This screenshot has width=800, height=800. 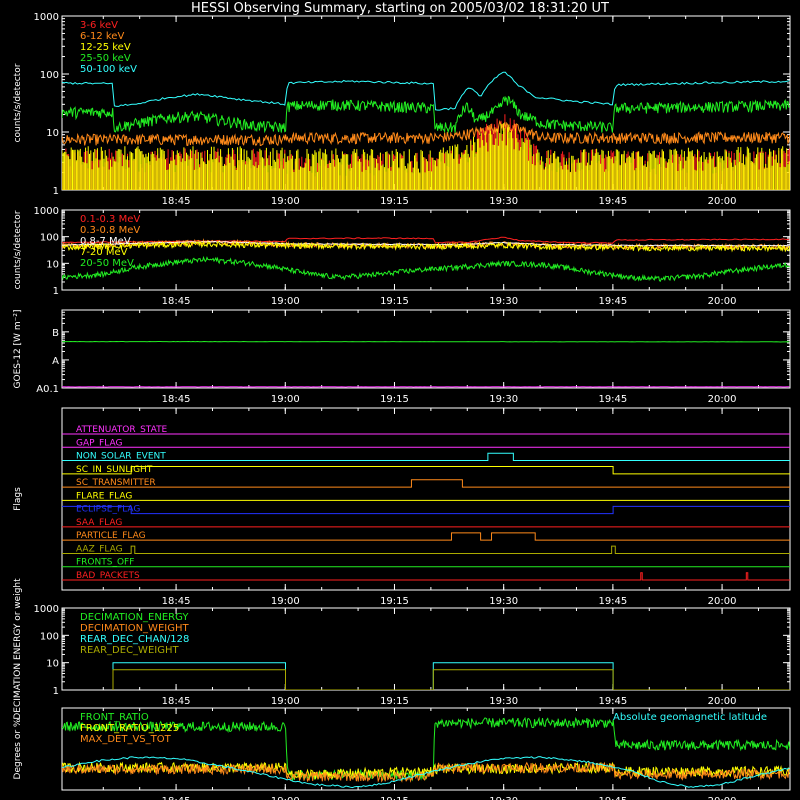 What do you see at coordinates (107, 263) in the screenshot?
I see `legend-20-50-mev: 20-50 MeV` at bounding box center [107, 263].